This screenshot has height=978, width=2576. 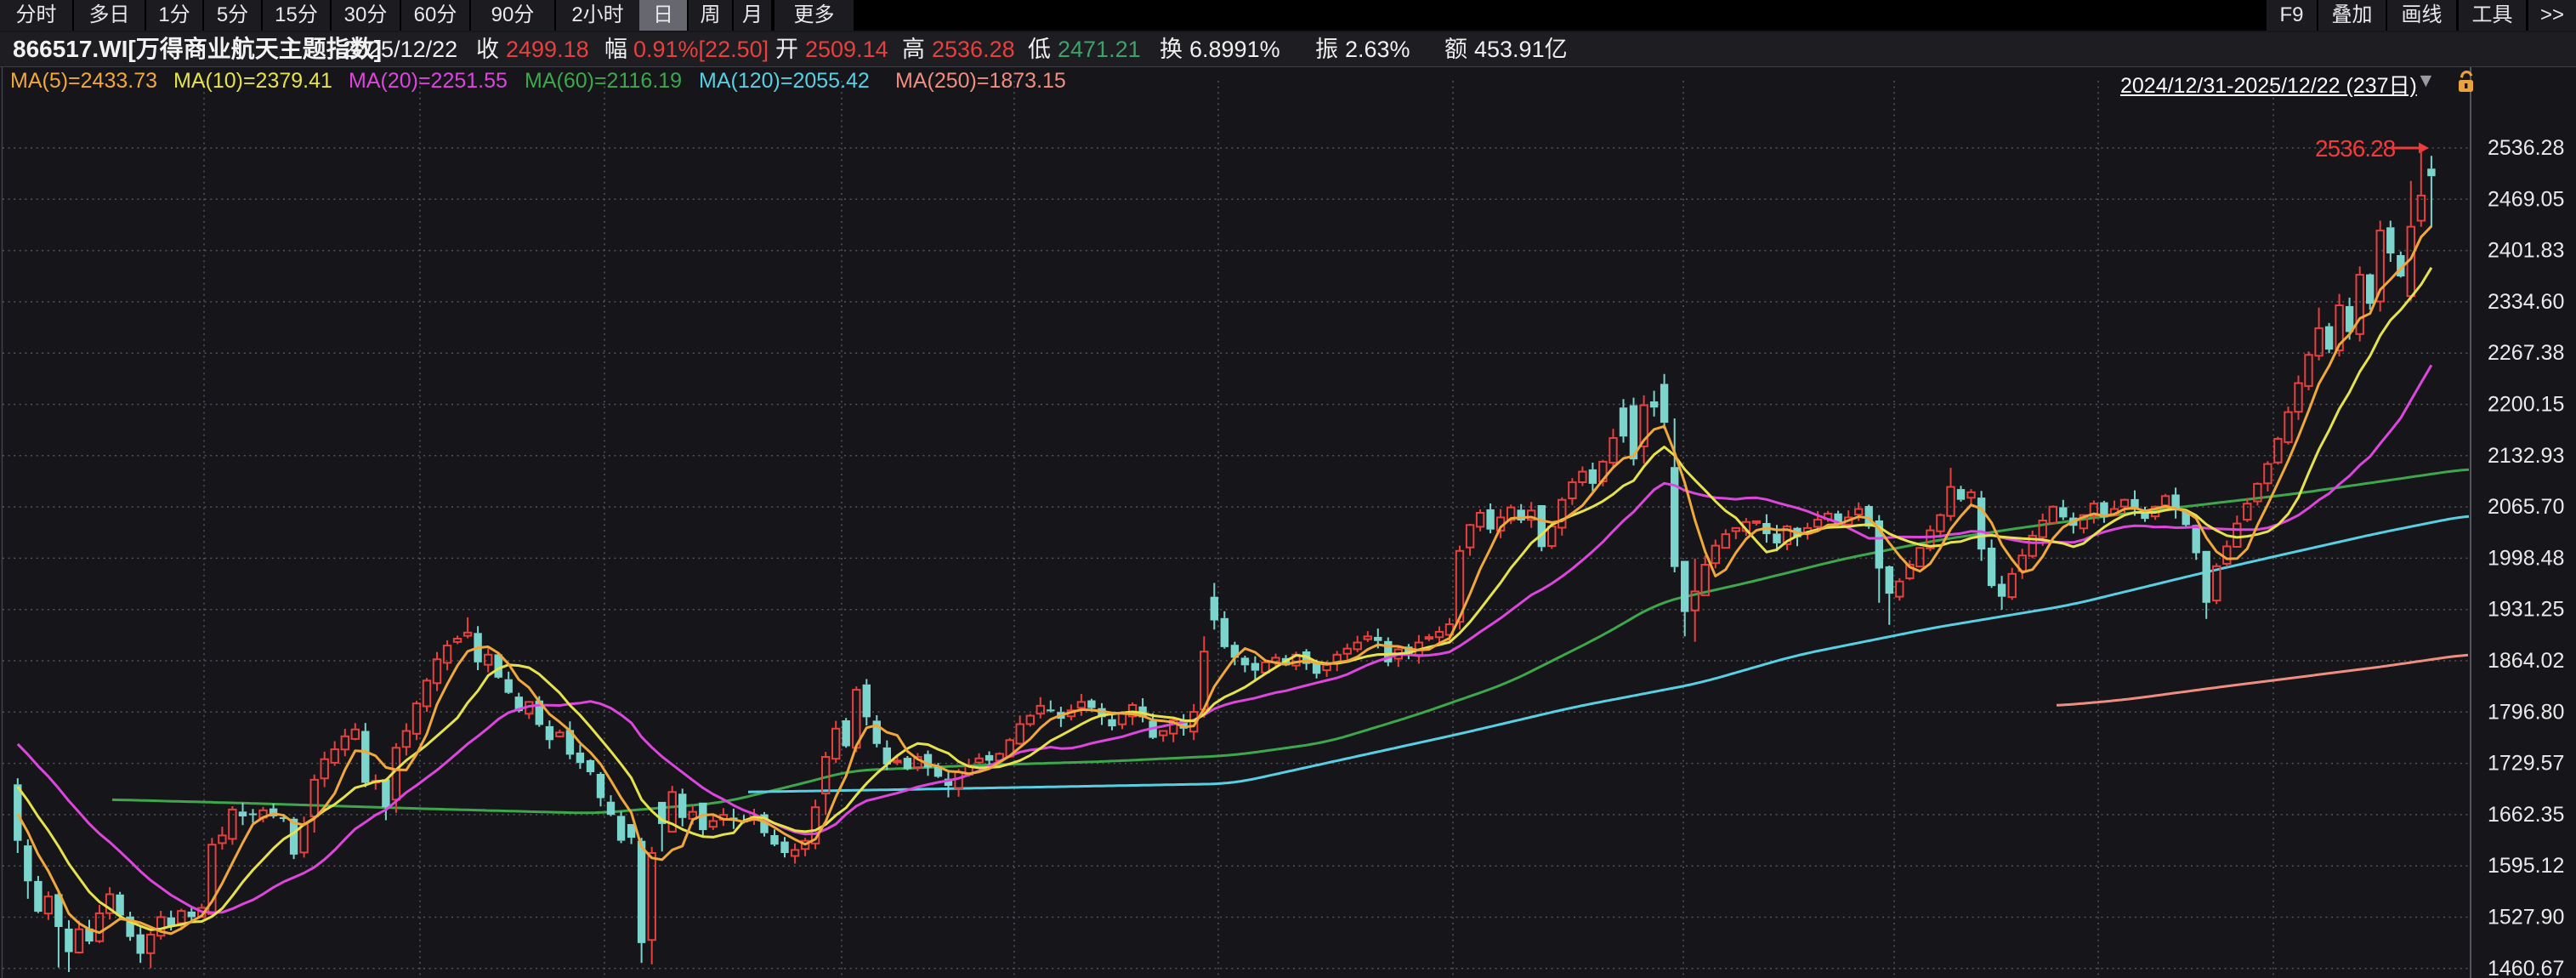 I want to click on svg-text: 1595.12, so click(x=2526, y=866).